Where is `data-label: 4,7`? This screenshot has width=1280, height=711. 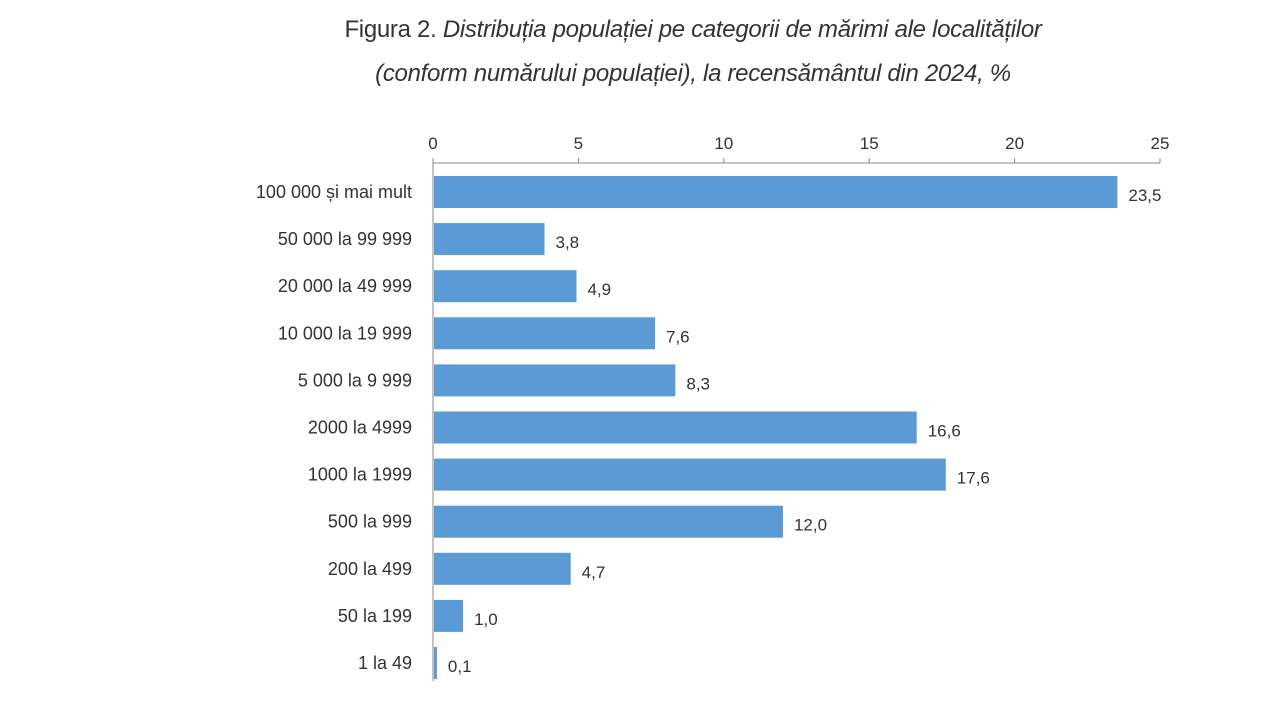
data-label: 4,7 is located at coordinates (594, 572).